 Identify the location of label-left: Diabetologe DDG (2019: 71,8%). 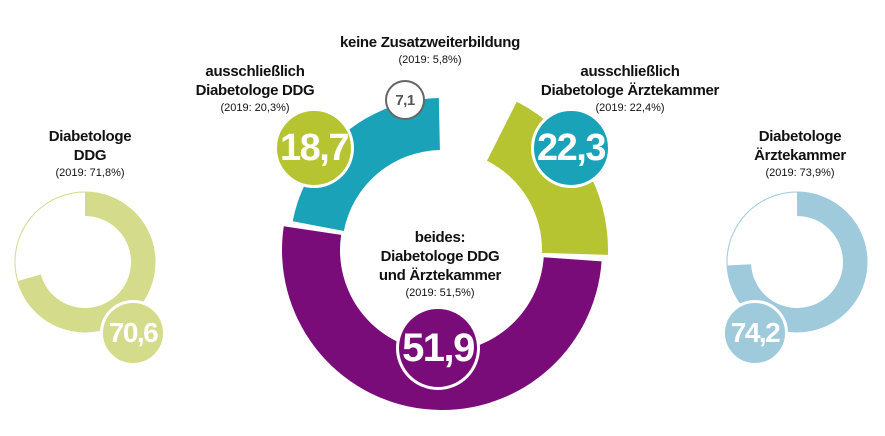
(90, 154).